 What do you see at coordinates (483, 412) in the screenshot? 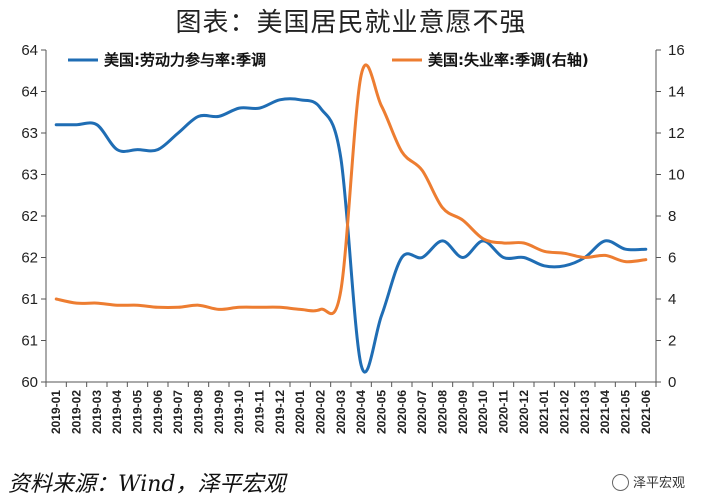
I see `x-tick-label: 2020-10` at bounding box center [483, 412].